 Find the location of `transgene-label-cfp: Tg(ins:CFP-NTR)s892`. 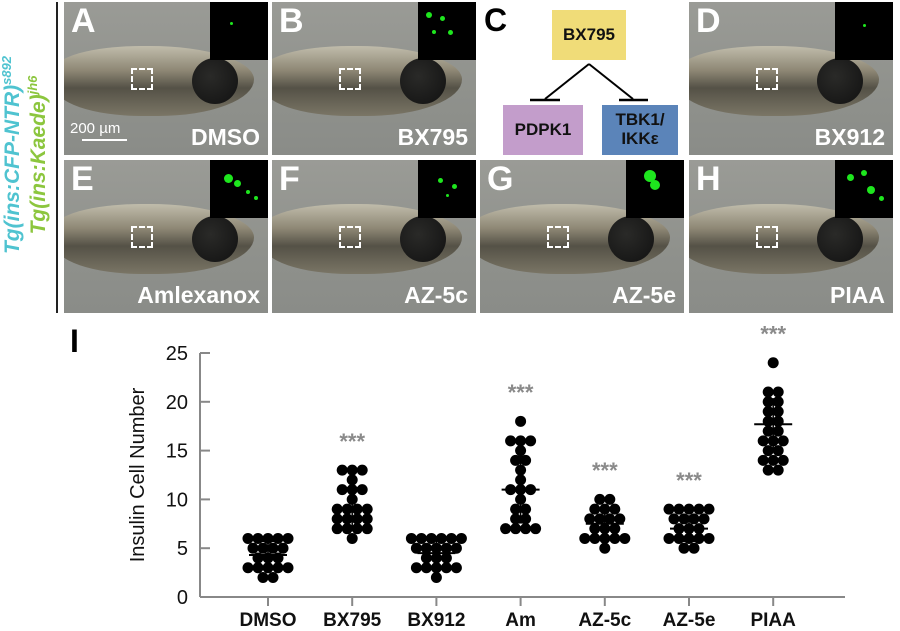

transgene-label-cfp: Tg(ins:CFP-NTR)s892 is located at coordinates (12, 155).